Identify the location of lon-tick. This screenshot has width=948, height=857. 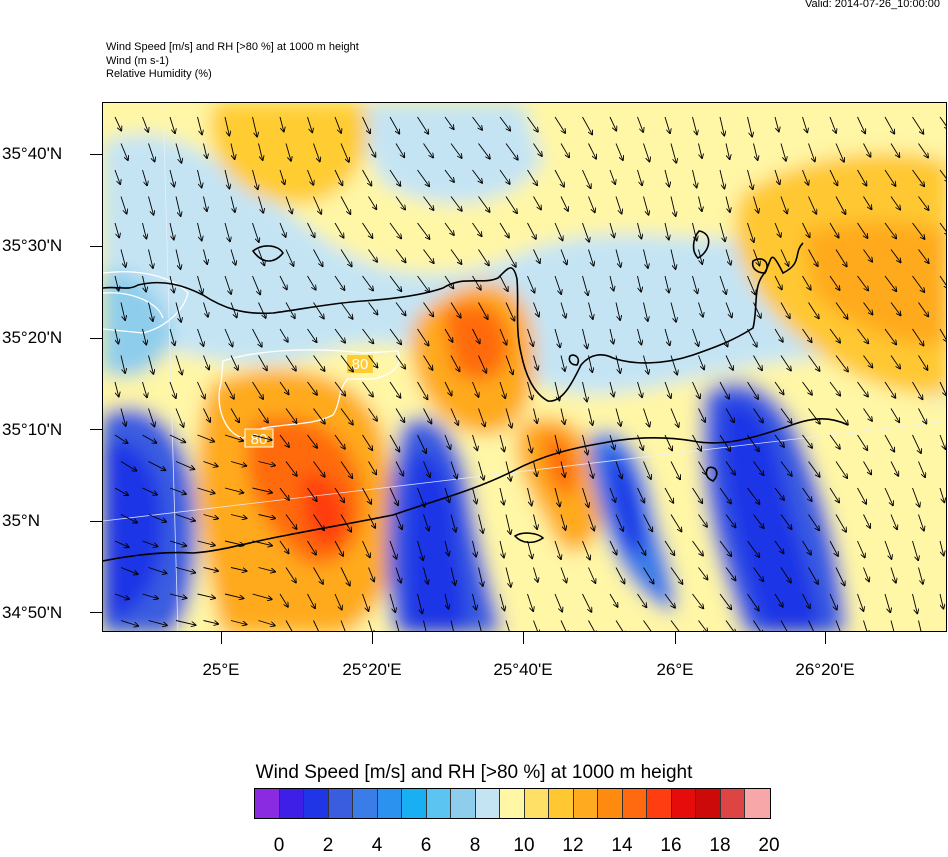
(221, 638).